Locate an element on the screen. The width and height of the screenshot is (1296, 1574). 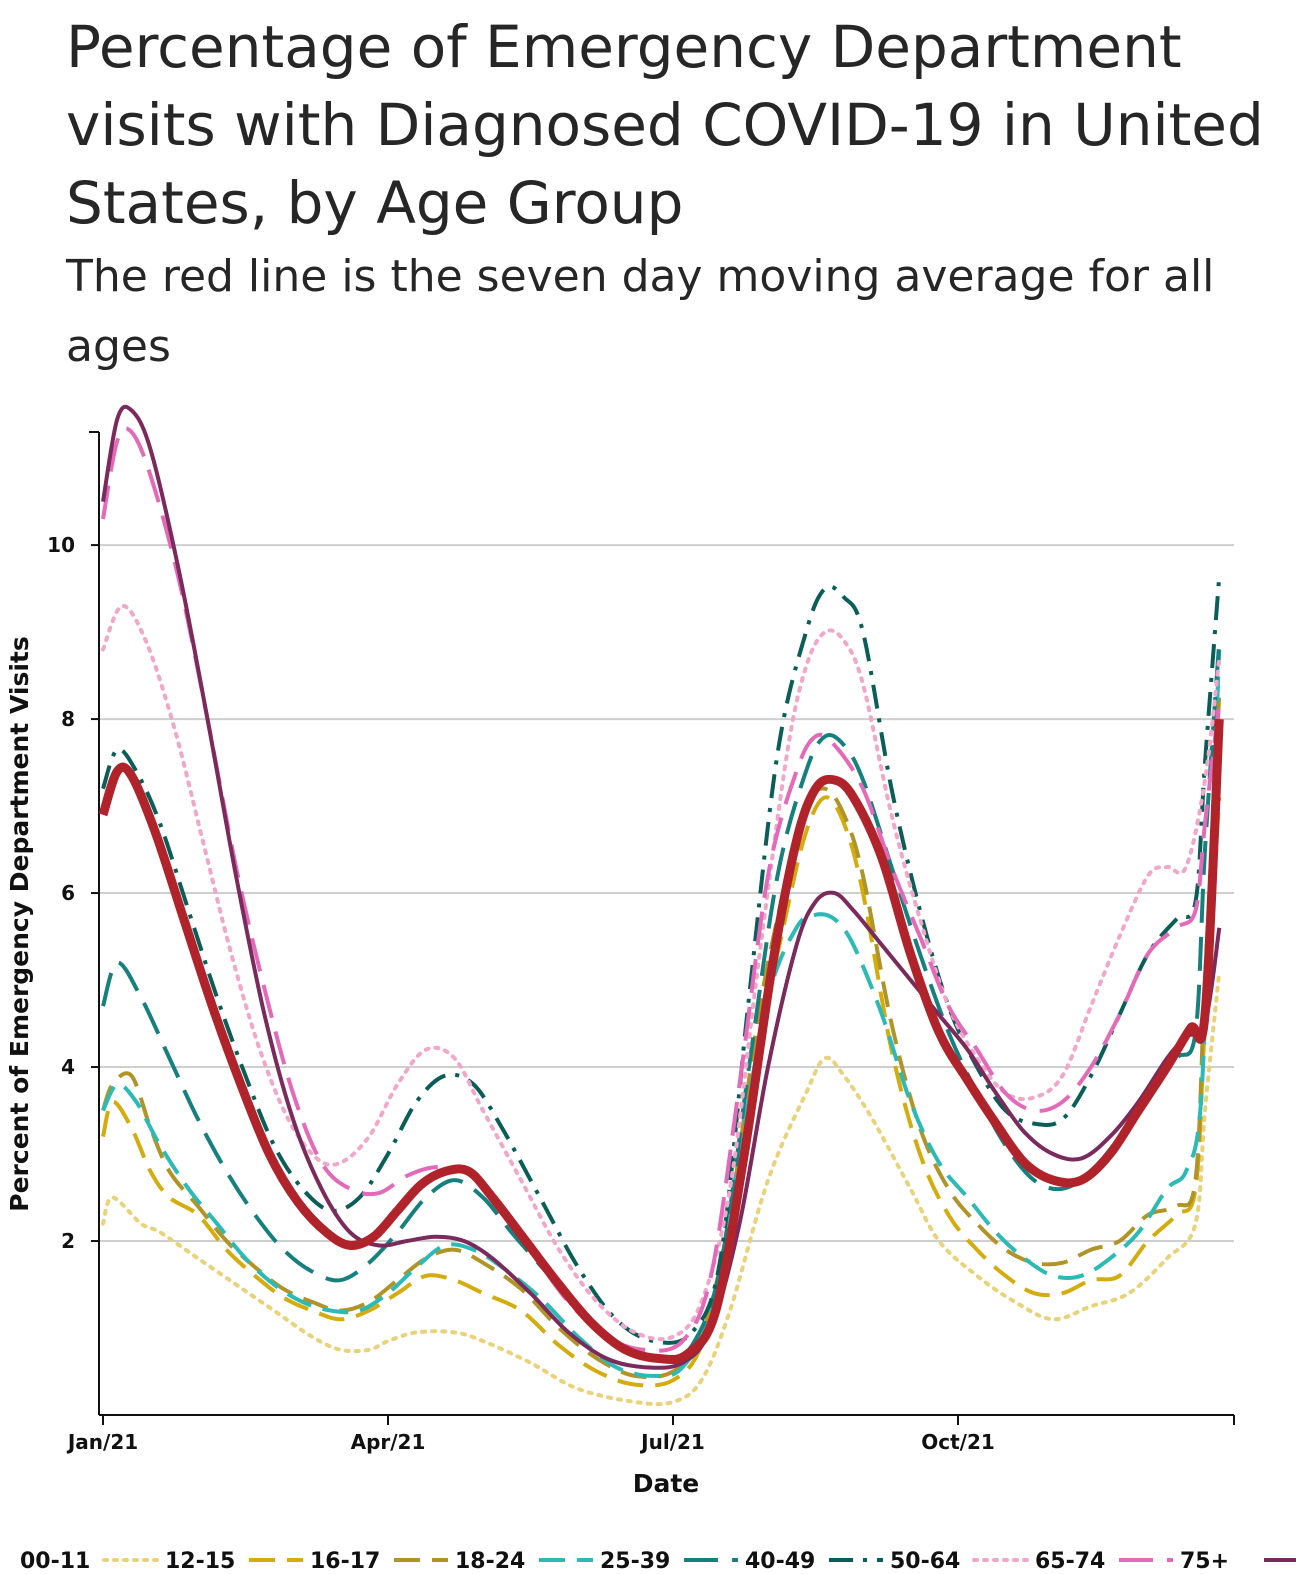
legend-label-16-17: 16-17 is located at coordinates (345, 1561).